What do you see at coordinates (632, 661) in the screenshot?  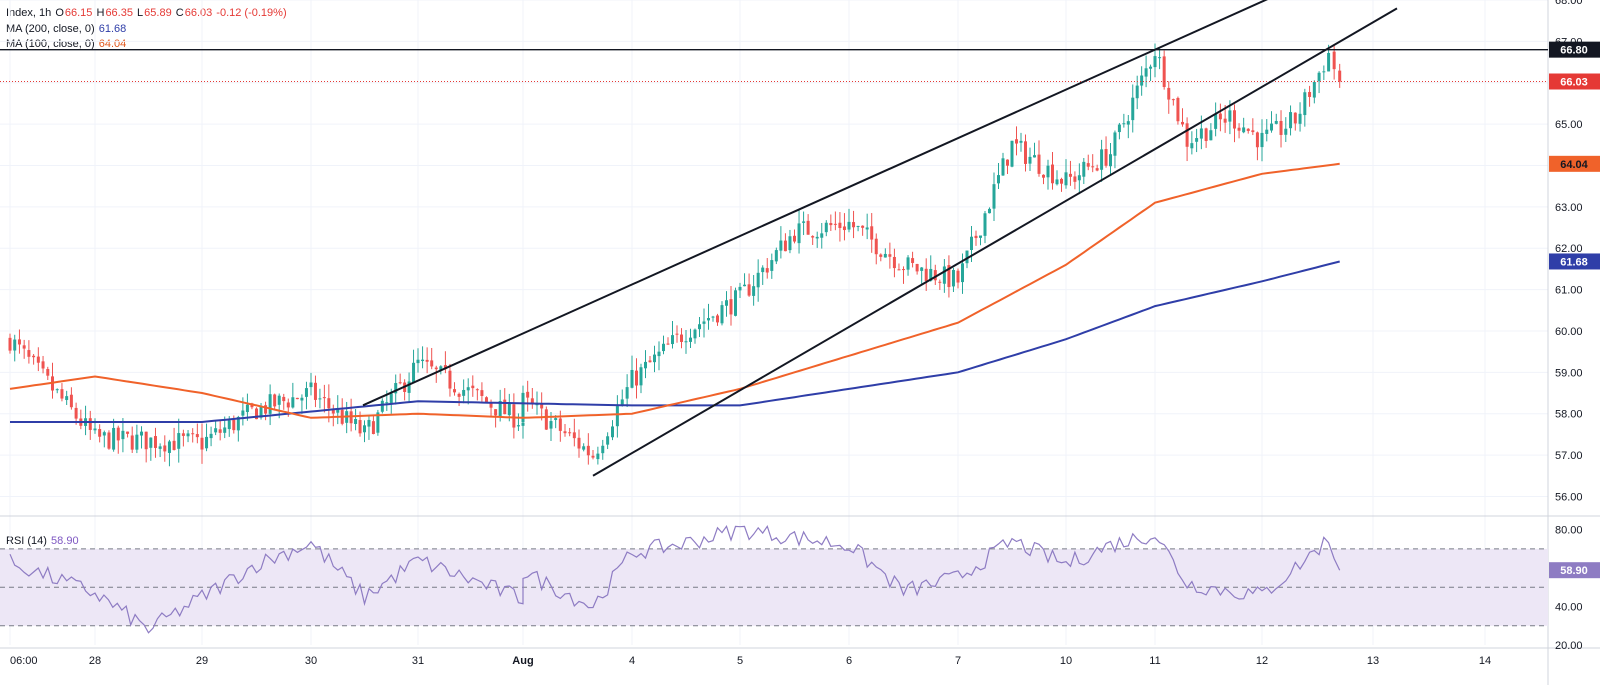 I see `x-tick-label: 4` at bounding box center [632, 661].